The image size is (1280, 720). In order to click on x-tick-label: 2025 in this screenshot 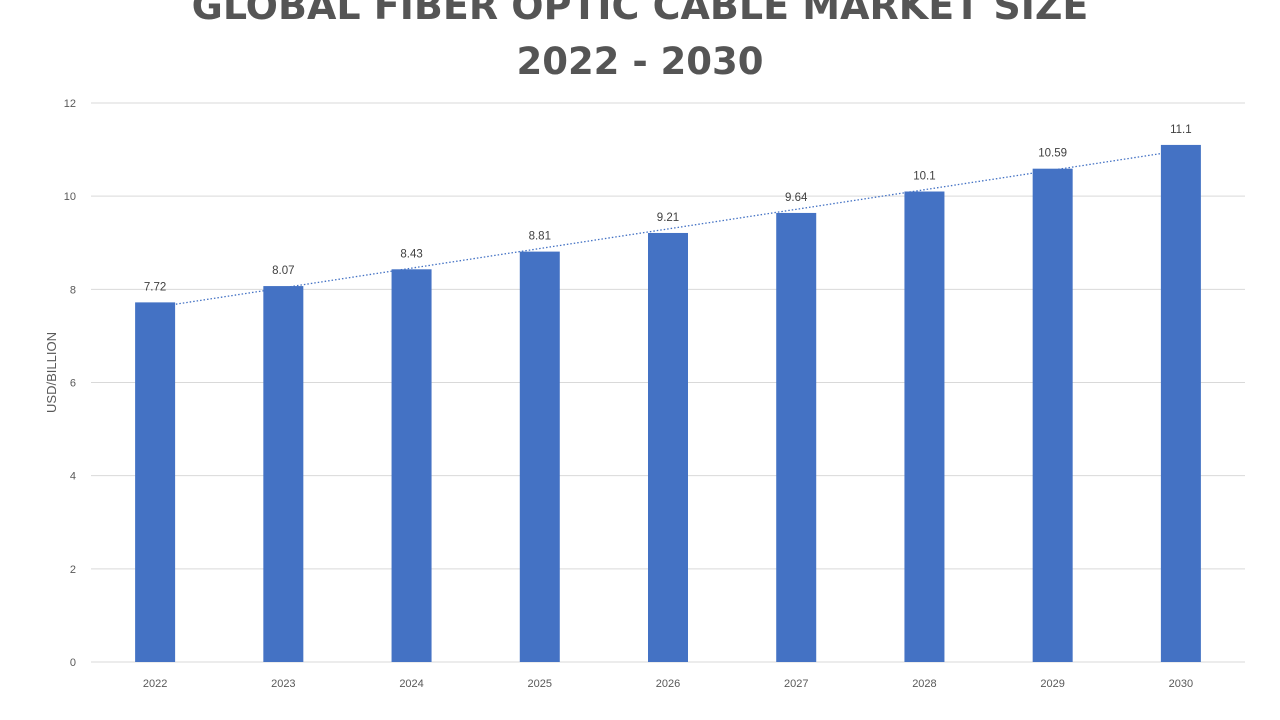, I will do `click(540, 684)`.